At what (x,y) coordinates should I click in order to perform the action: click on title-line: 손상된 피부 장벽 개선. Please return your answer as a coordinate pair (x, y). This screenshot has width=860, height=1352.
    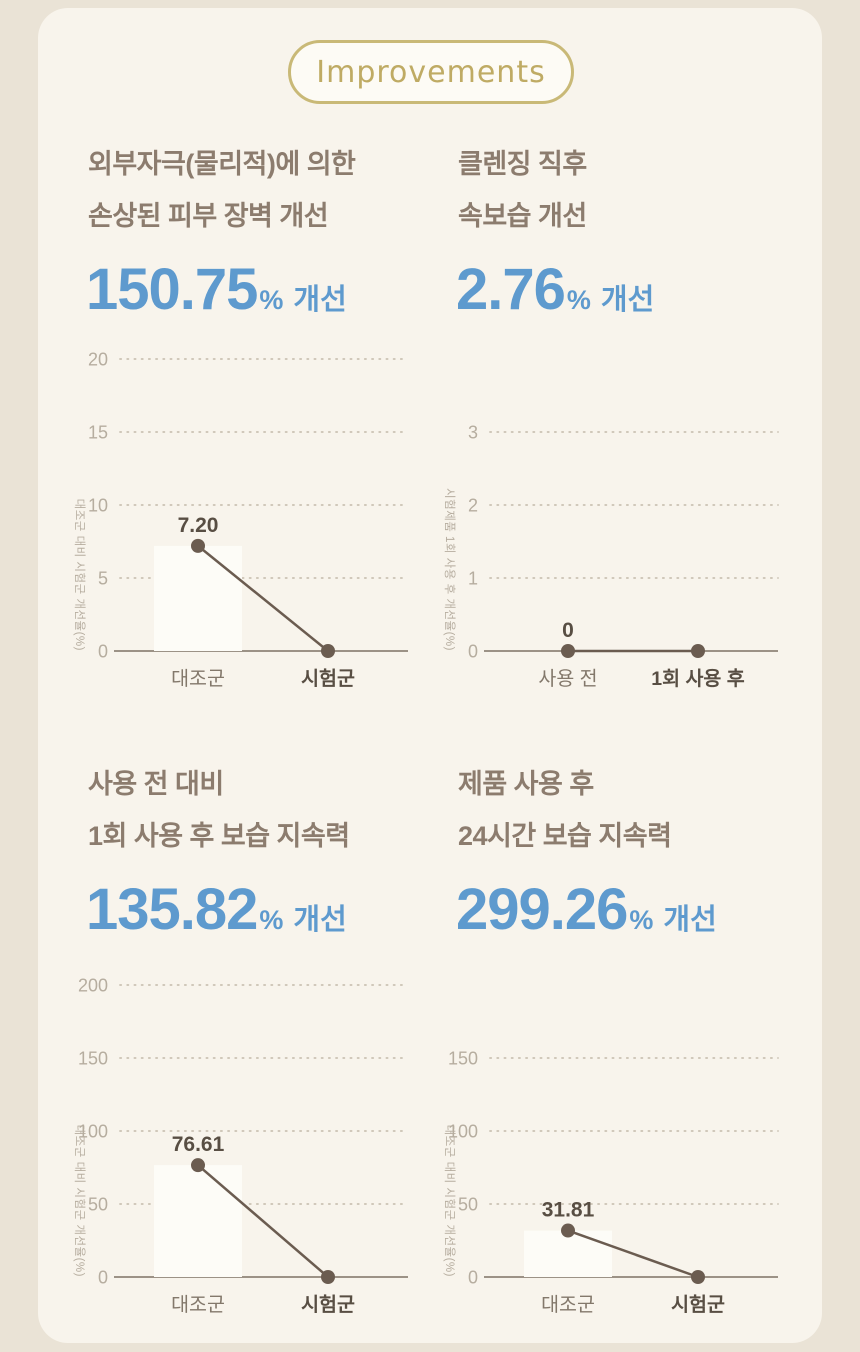
    Looking at the image, I should click on (208, 216).